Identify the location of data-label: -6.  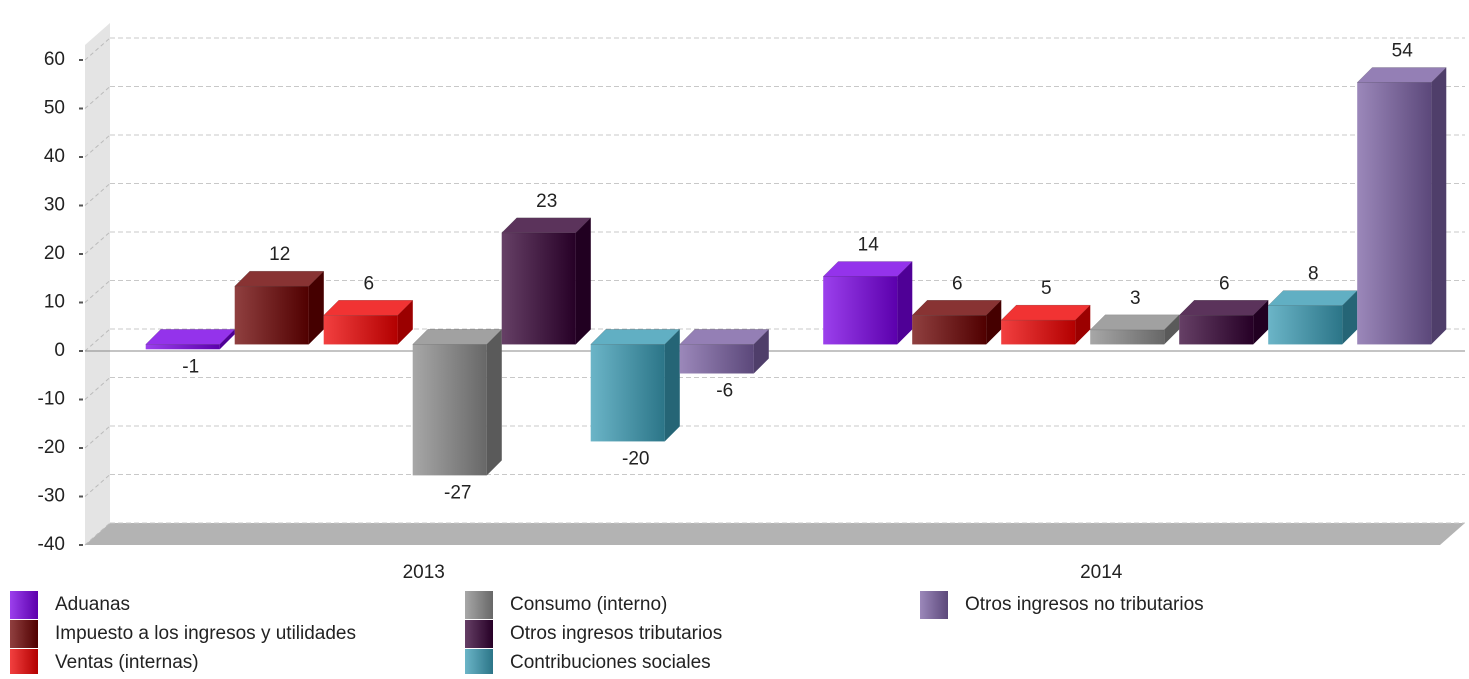
(724, 391).